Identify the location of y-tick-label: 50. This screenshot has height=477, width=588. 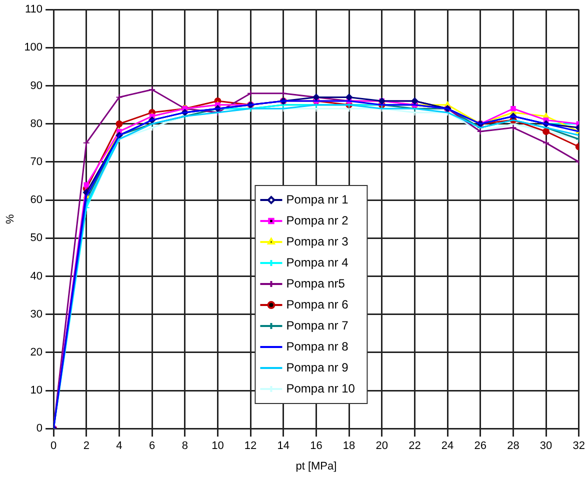
(36, 238).